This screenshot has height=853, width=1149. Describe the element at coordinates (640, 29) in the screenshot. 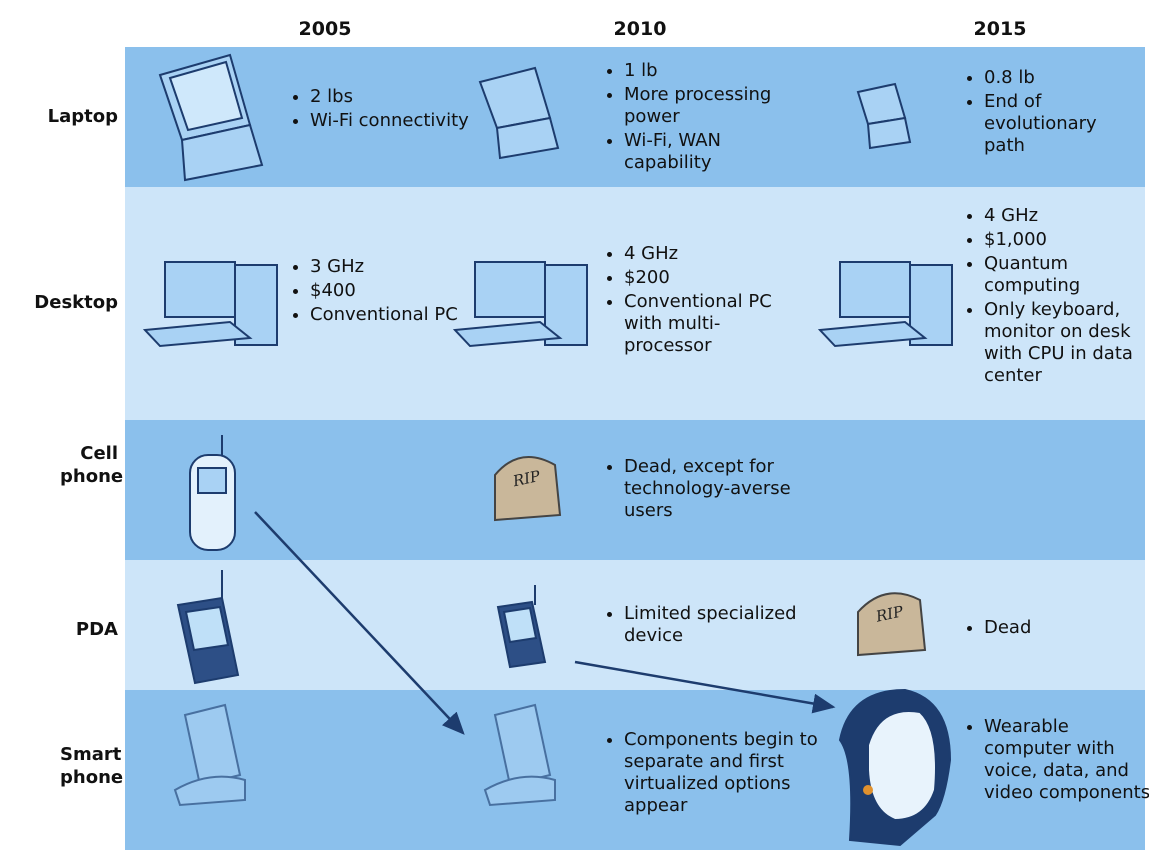

I see `column-year: 2010` at that location.